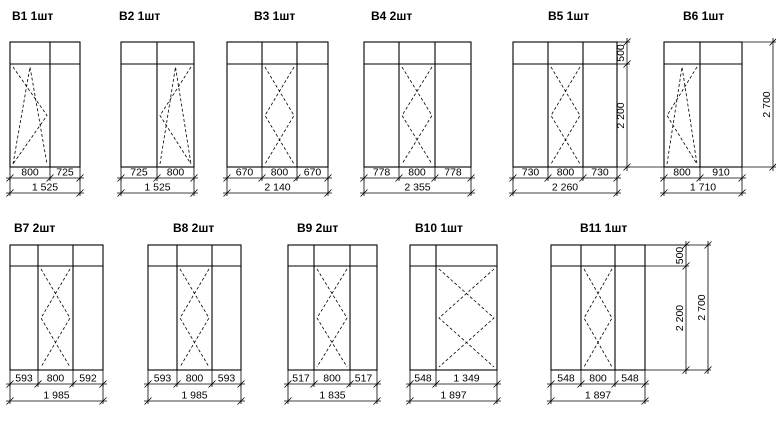 The height and width of the screenshot is (423, 776). I want to click on window-title: В1 1шт, so click(32, 16).